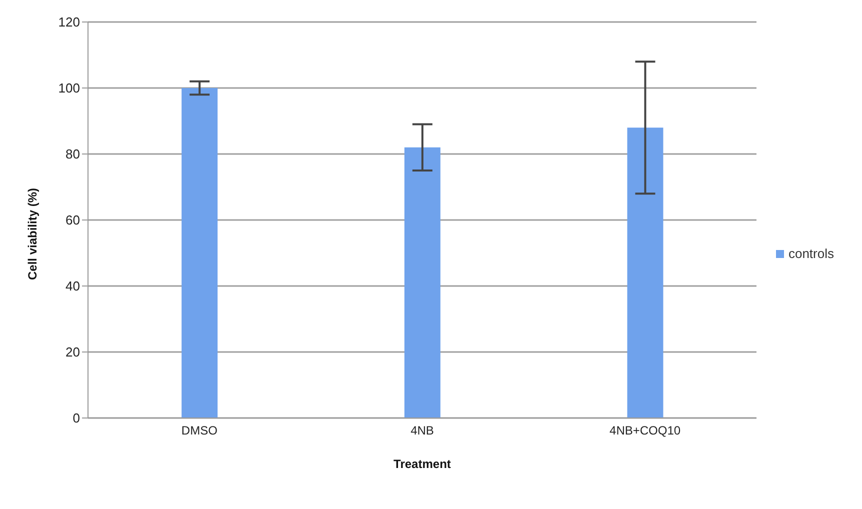  Describe the element at coordinates (199, 431) in the screenshot. I see `x-tick-label: DMSO` at that location.